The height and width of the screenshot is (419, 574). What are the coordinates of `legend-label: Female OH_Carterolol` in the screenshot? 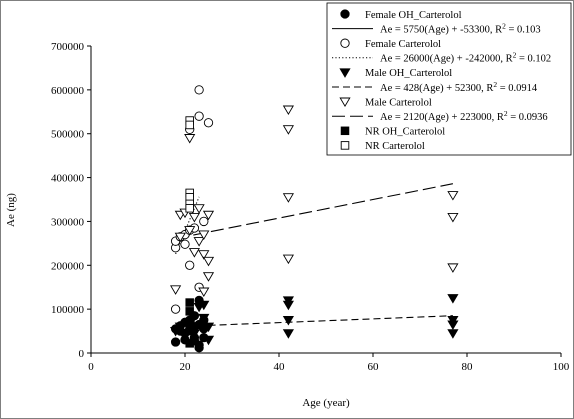 It's located at (413, 15).